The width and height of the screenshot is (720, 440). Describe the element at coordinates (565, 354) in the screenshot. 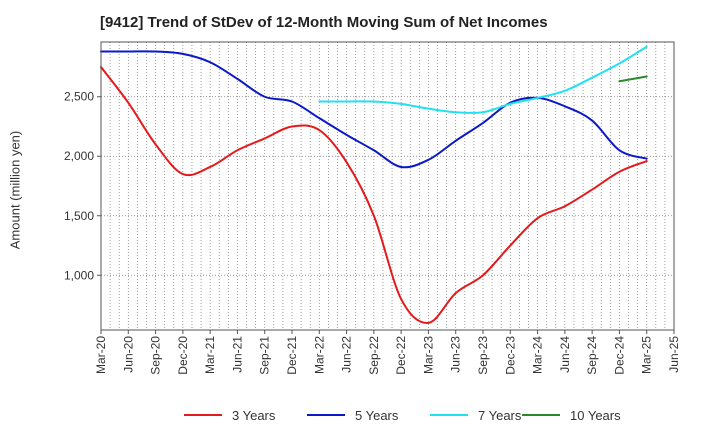

I see `x-tick-label: Jun-24` at that location.